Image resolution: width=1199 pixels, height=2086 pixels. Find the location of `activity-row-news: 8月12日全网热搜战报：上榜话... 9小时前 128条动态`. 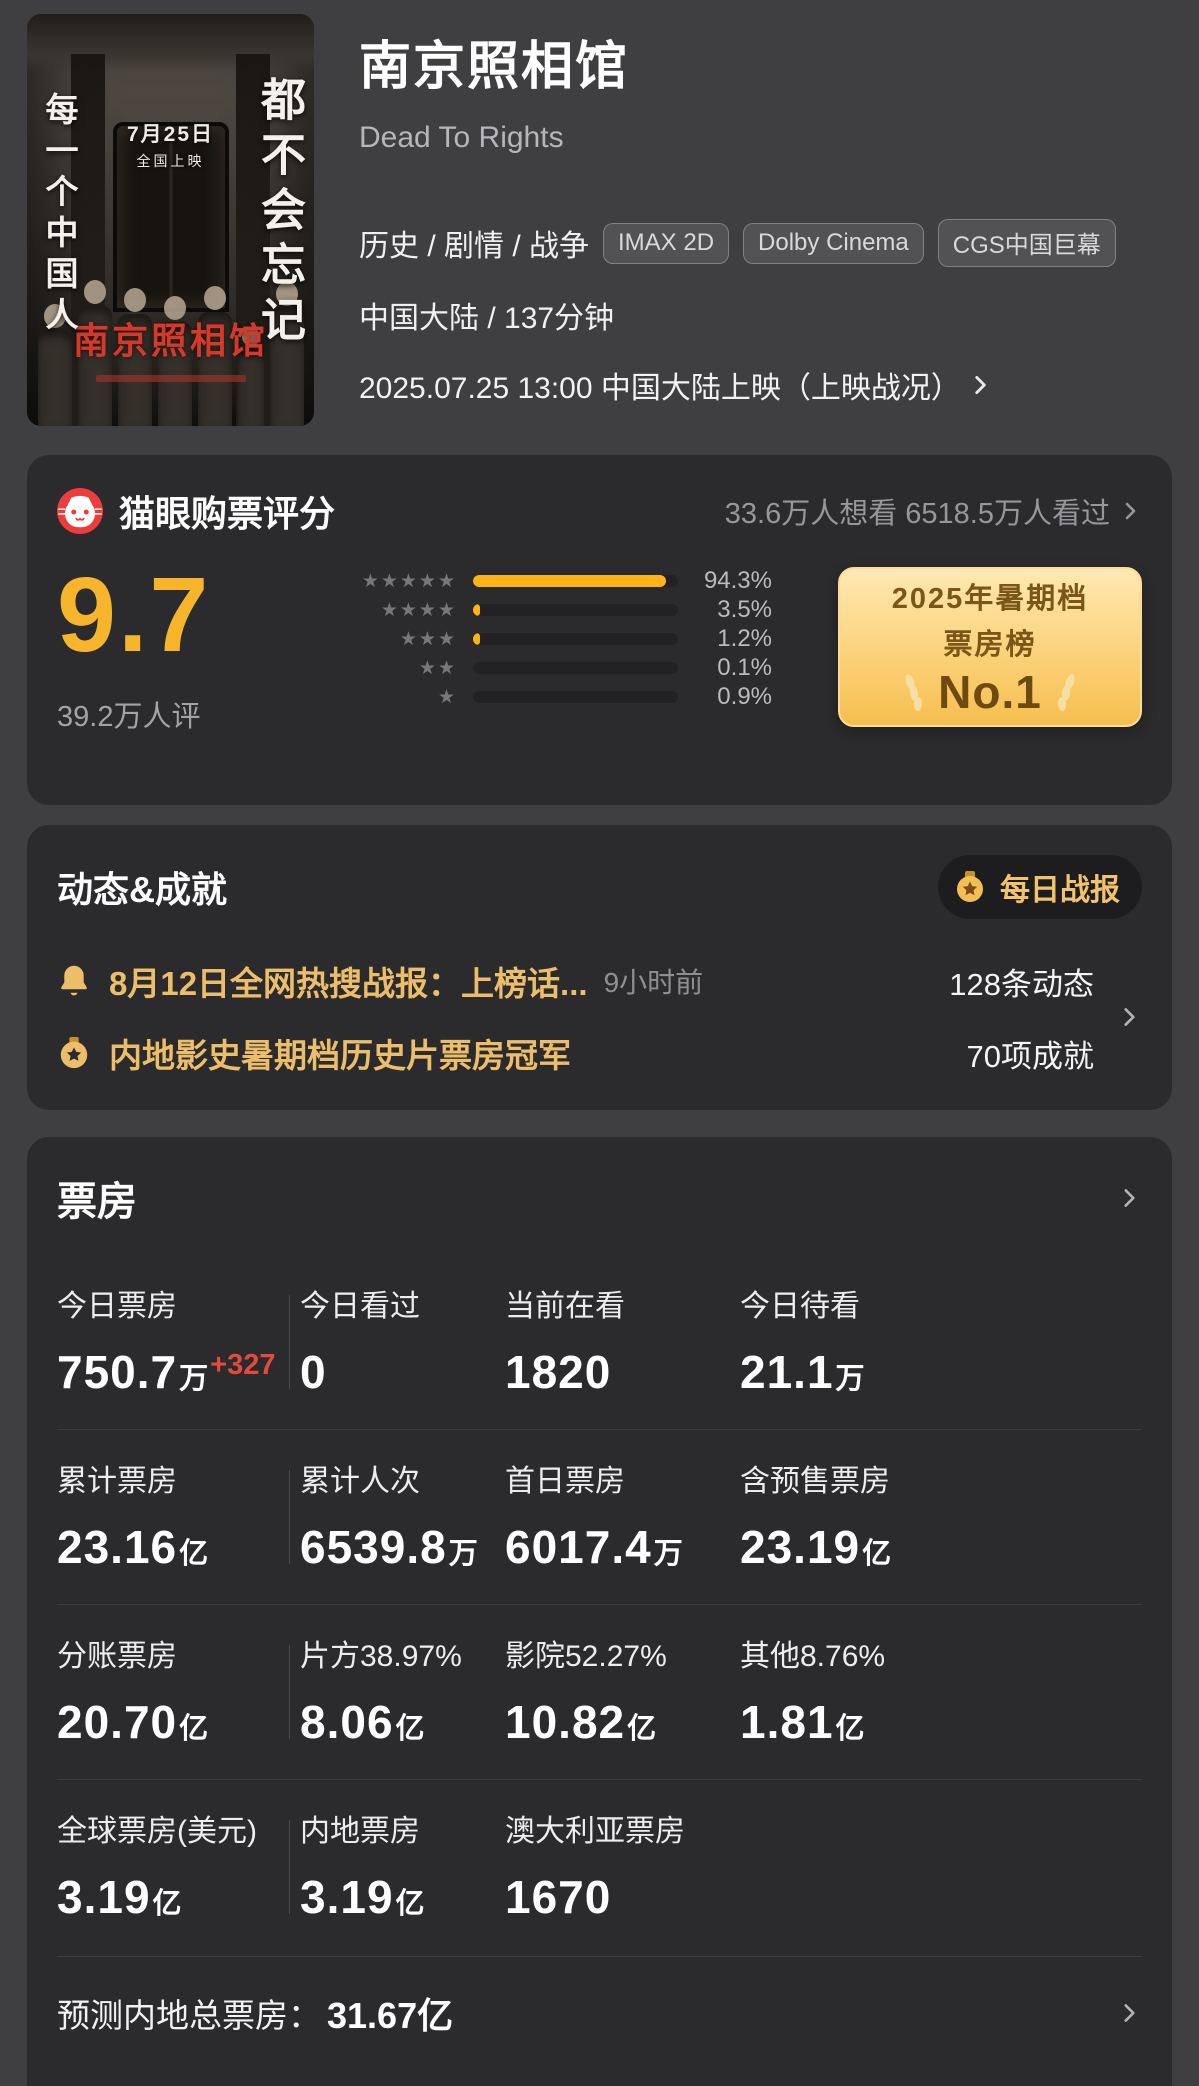

activity-row-news: 8月12日全网热搜战报：上榜话... 9小时前 128条动态 is located at coordinates (575, 981).